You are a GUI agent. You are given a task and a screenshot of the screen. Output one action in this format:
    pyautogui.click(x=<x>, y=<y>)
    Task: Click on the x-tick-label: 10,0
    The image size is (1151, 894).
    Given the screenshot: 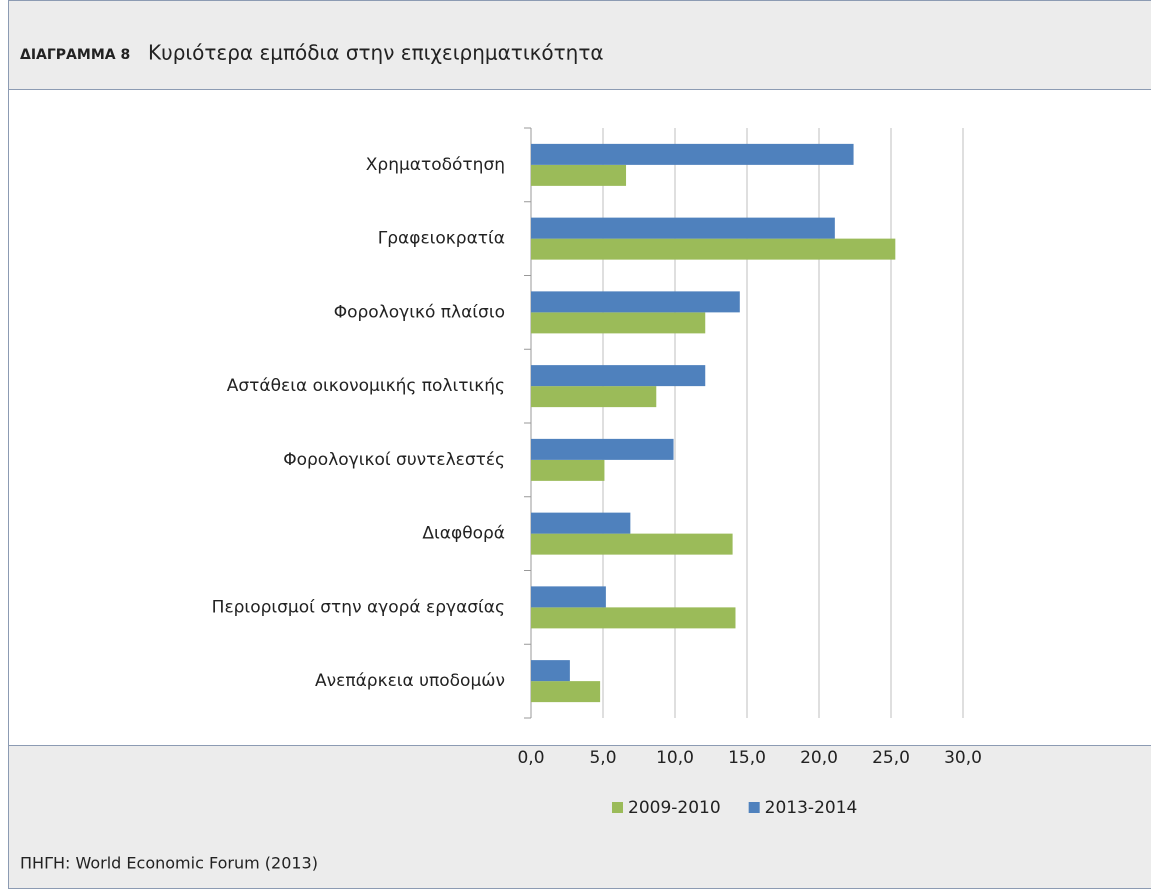 What is the action you would take?
    pyautogui.click(x=675, y=758)
    